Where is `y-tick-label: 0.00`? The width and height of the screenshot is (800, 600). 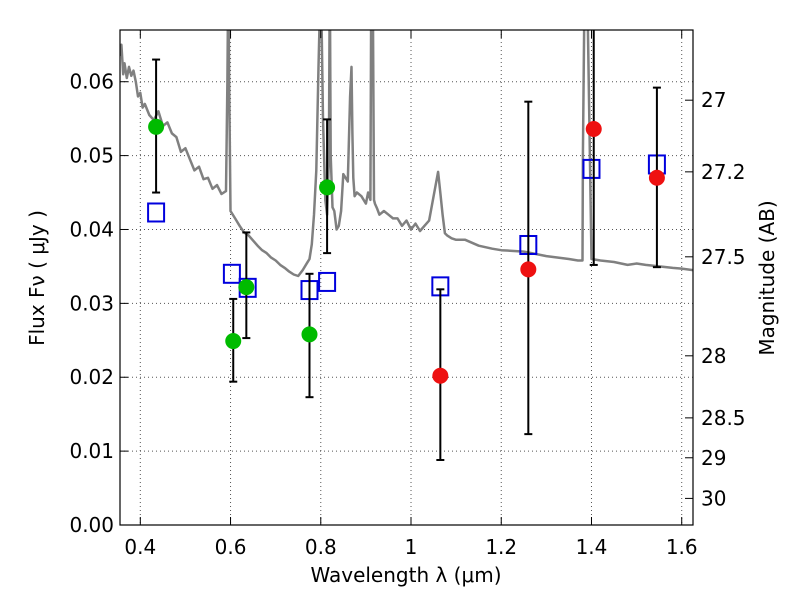 y-tick-label: 0.00 is located at coordinates (91, 525).